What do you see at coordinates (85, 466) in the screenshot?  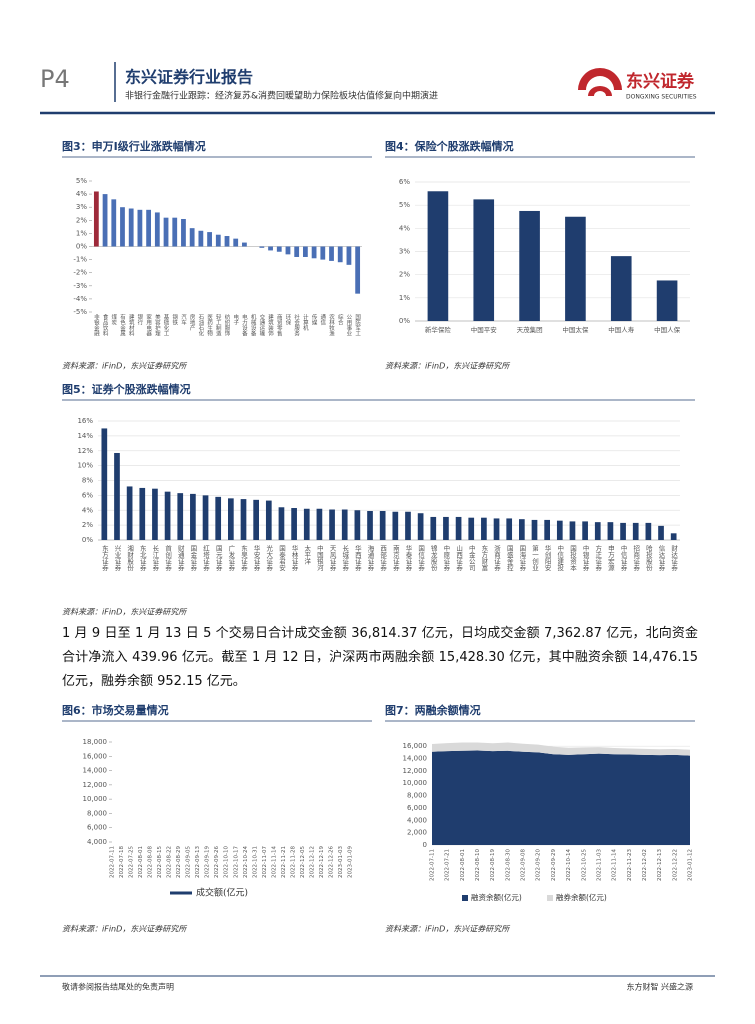 I see `y-tick-label: 10%` at bounding box center [85, 466].